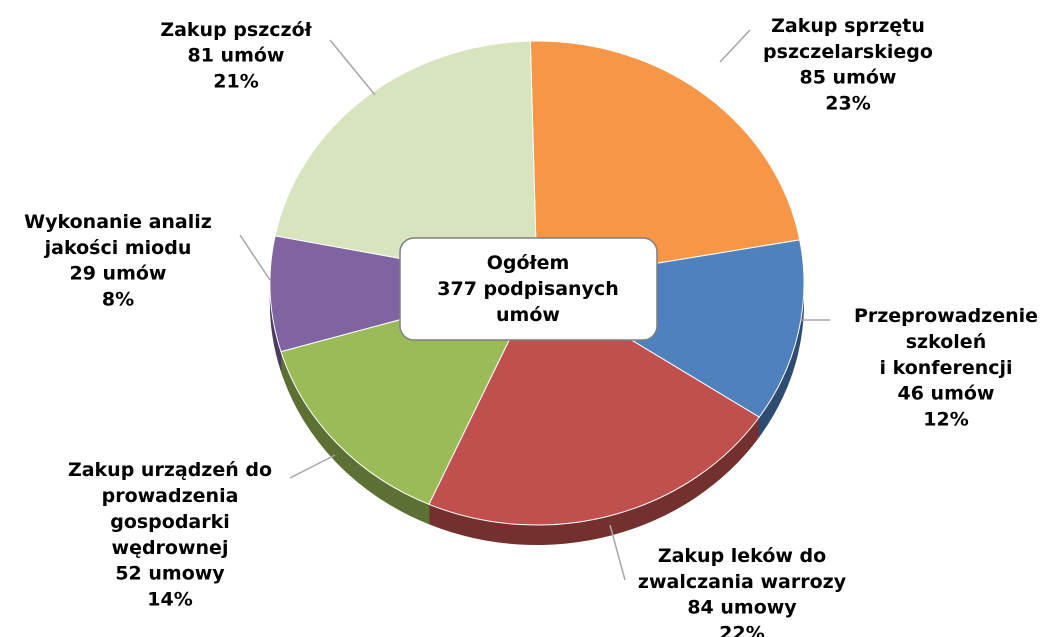  I want to click on center-box, so click(528, 289).